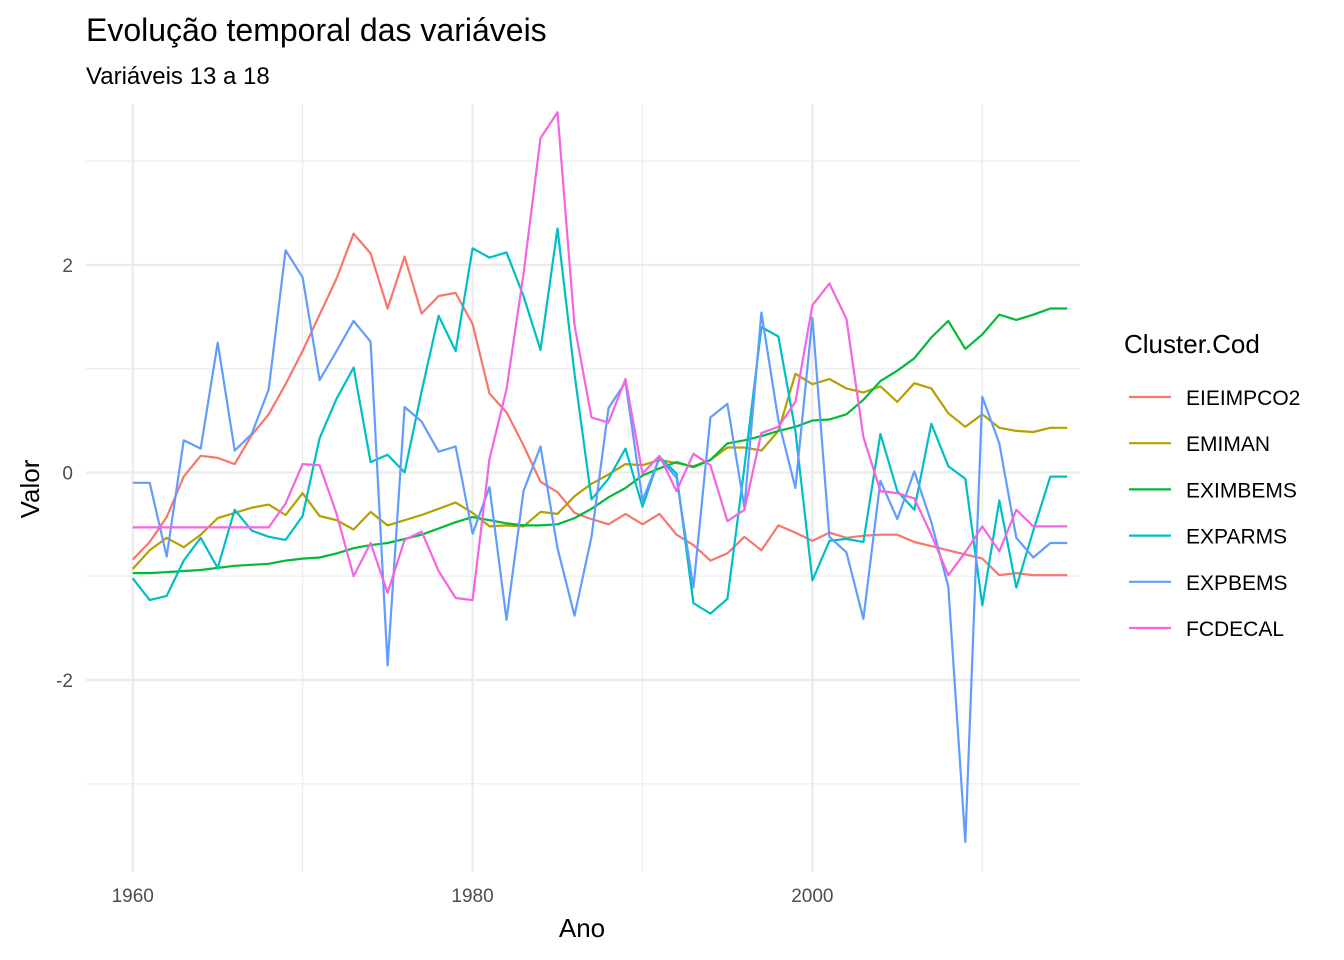  Describe the element at coordinates (472, 896) in the screenshot. I see `x-tick-label: 1980` at that location.